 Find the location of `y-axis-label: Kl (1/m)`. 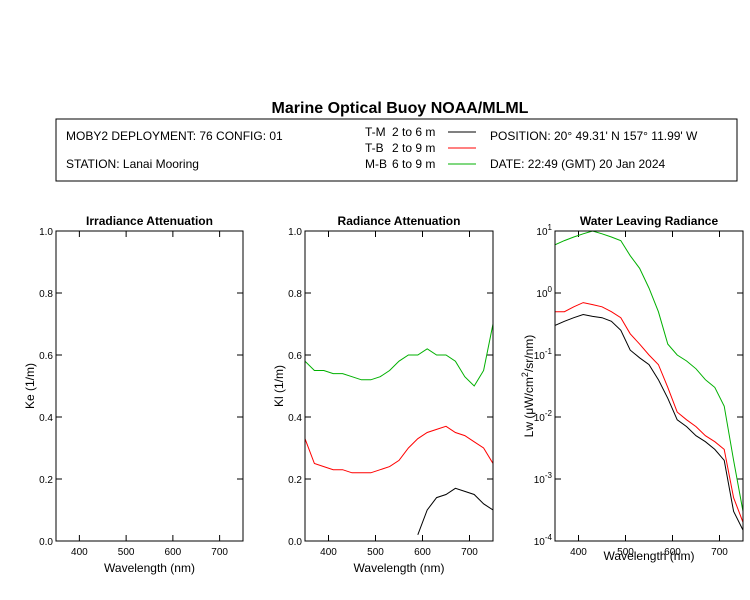

y-axis-label: Kl (1/m) is located at coordinates (279, 386).